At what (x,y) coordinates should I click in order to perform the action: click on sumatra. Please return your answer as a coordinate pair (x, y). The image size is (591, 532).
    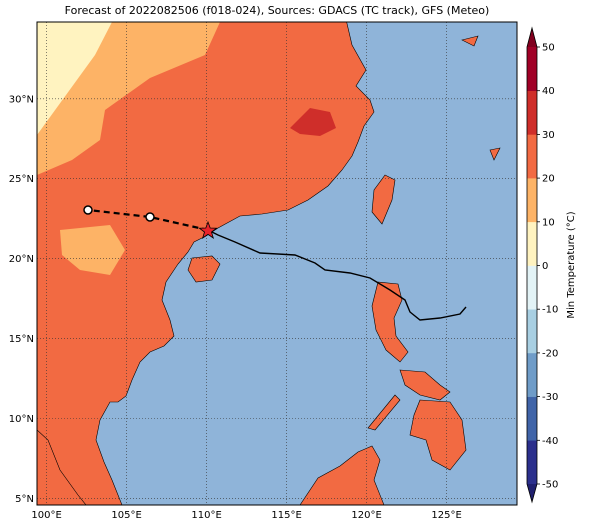
    Looking at the image, I should click on (62, 467).